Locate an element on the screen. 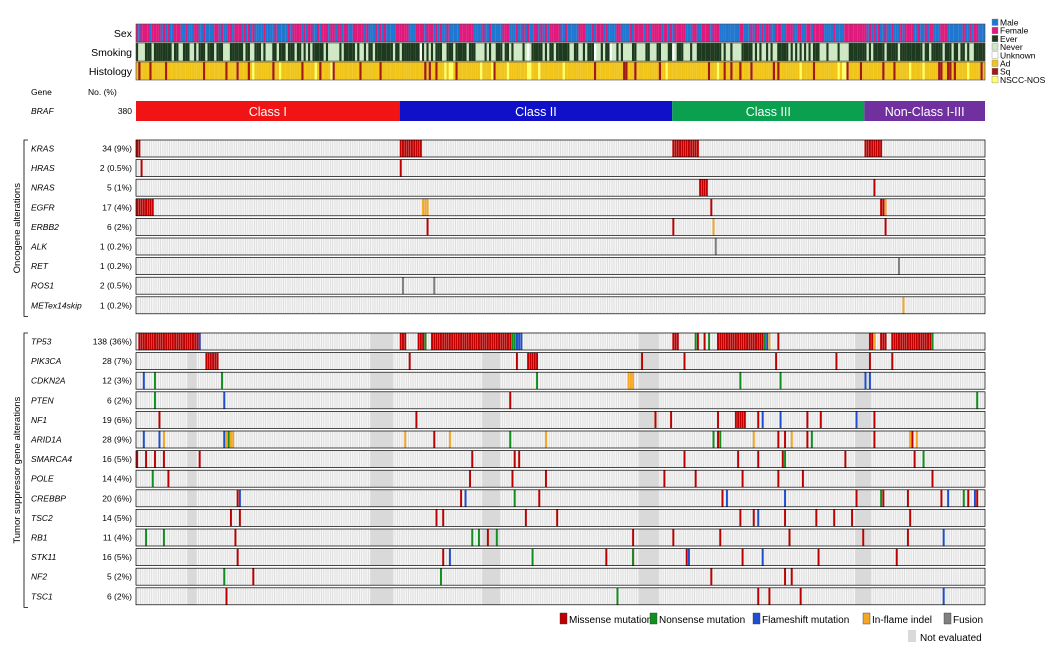 This screenshot has width=1057, height=651. gene-row-border is located at coordinates (560, 285).